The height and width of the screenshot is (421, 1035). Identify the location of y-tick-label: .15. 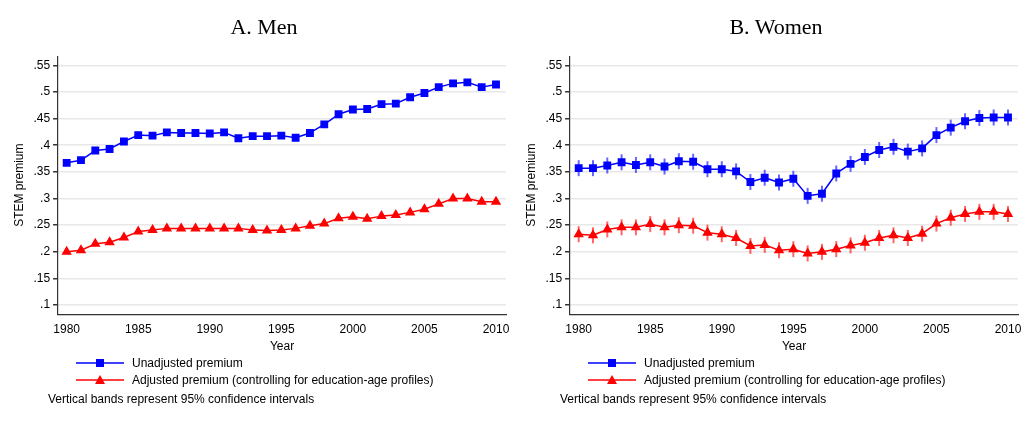
(42, 277).